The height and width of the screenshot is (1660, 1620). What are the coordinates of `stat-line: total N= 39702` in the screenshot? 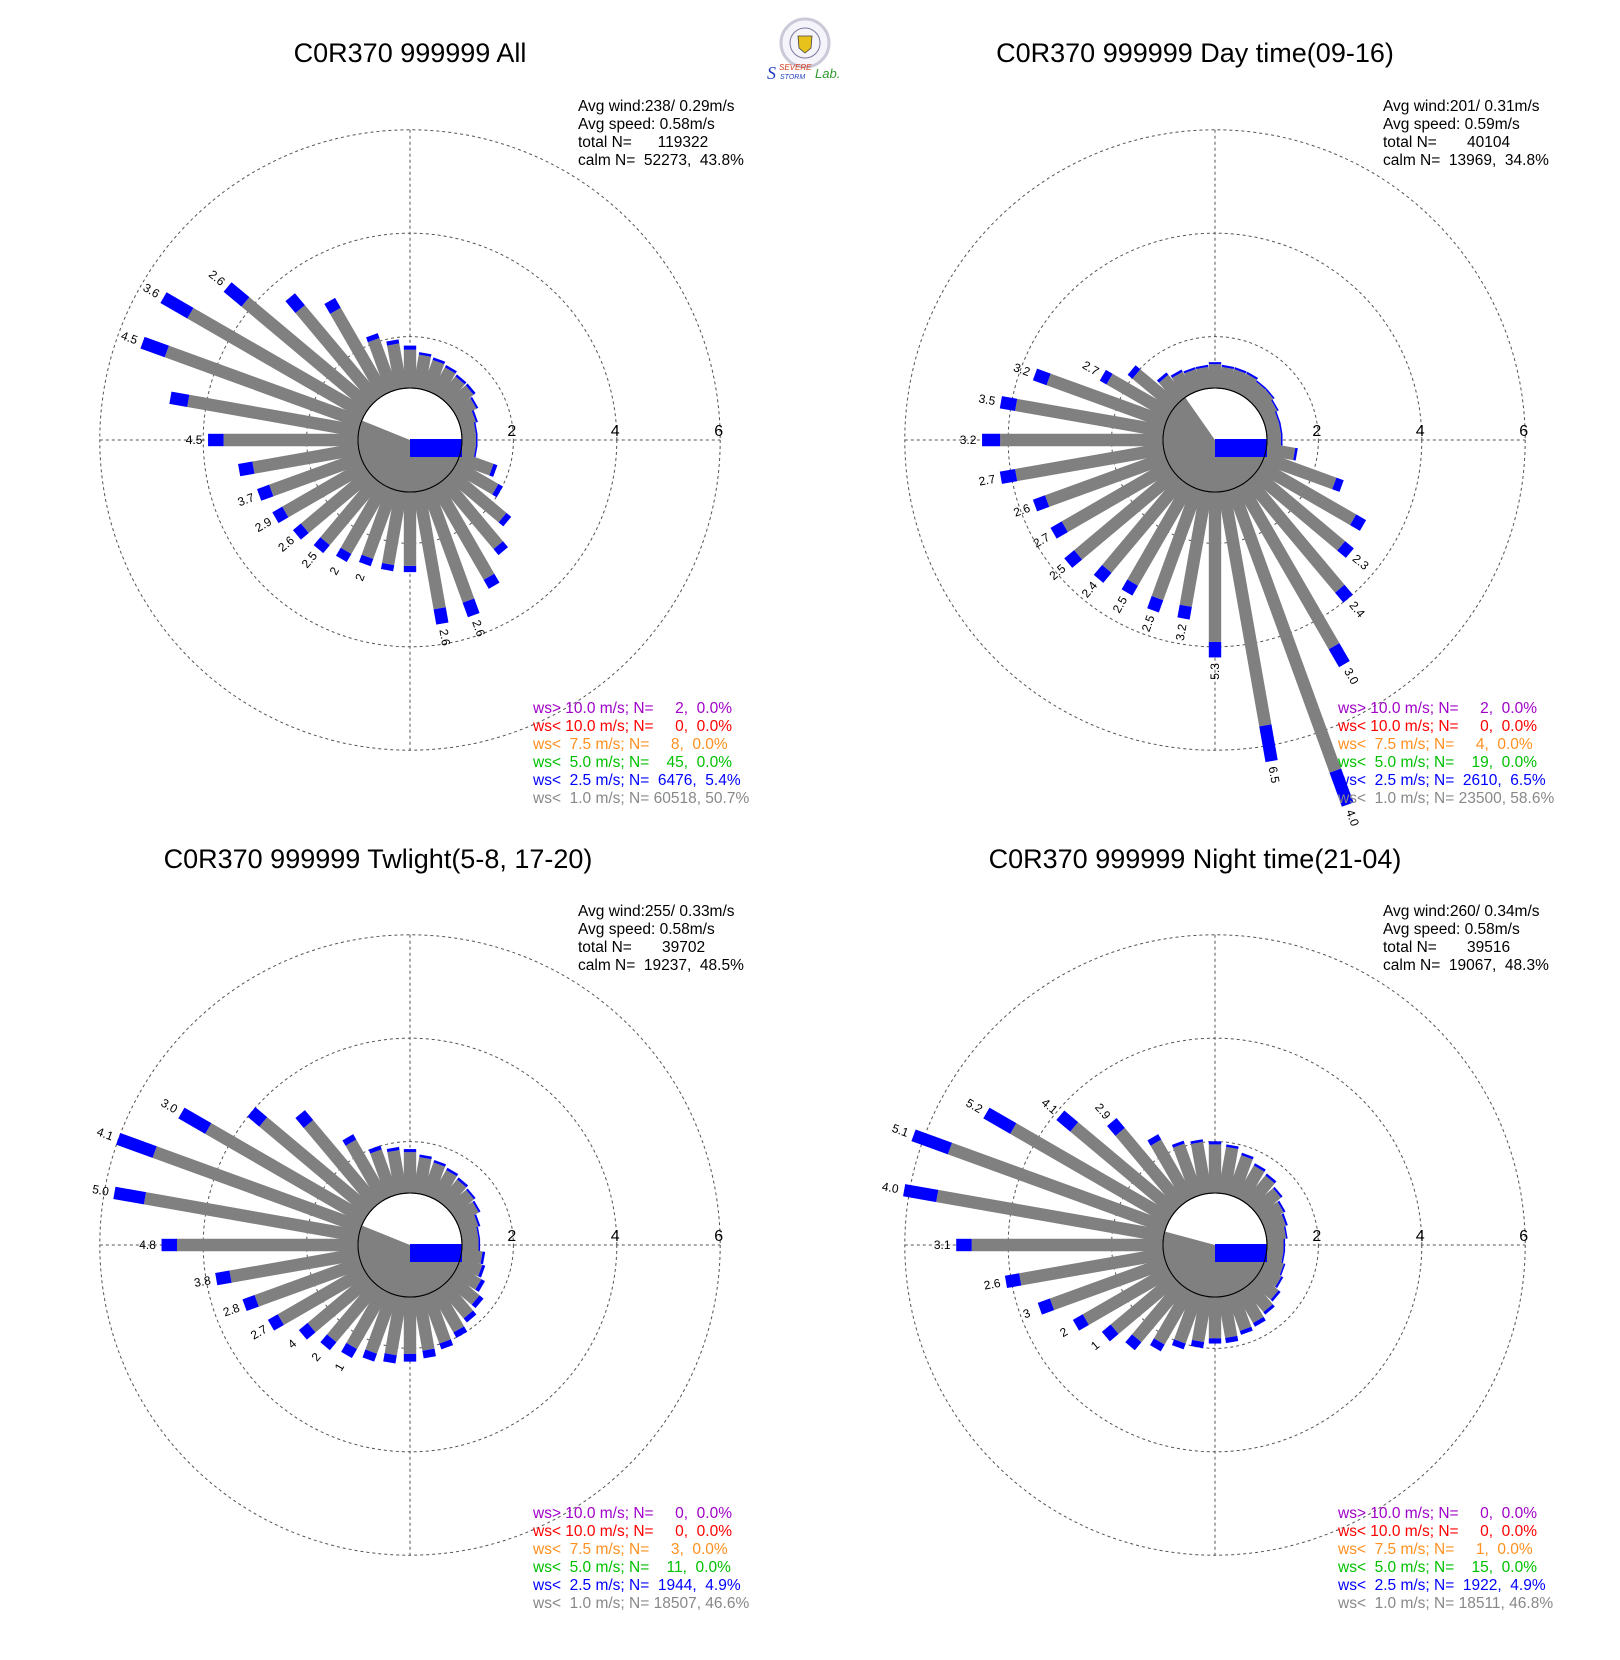 It's located at (641, 947).